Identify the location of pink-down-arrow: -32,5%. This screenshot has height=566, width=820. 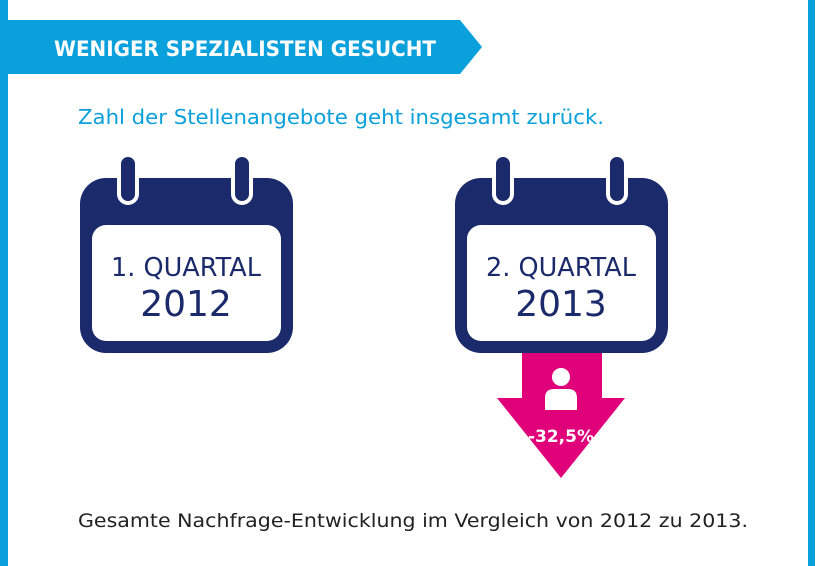
(561, 414).